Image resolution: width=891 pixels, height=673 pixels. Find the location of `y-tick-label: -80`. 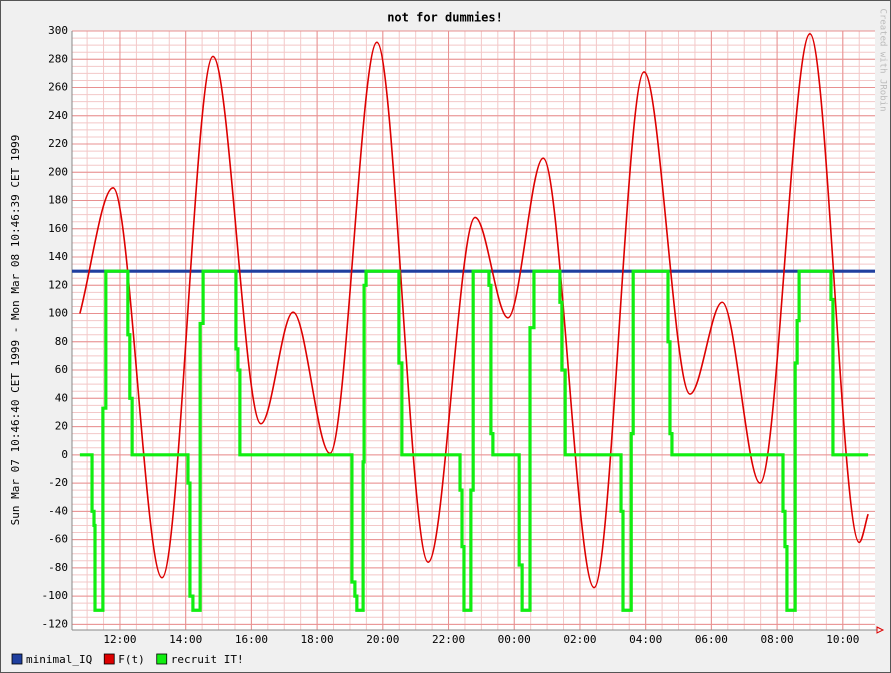

y-tick-label: -80 is located at coordinates (58, 567).